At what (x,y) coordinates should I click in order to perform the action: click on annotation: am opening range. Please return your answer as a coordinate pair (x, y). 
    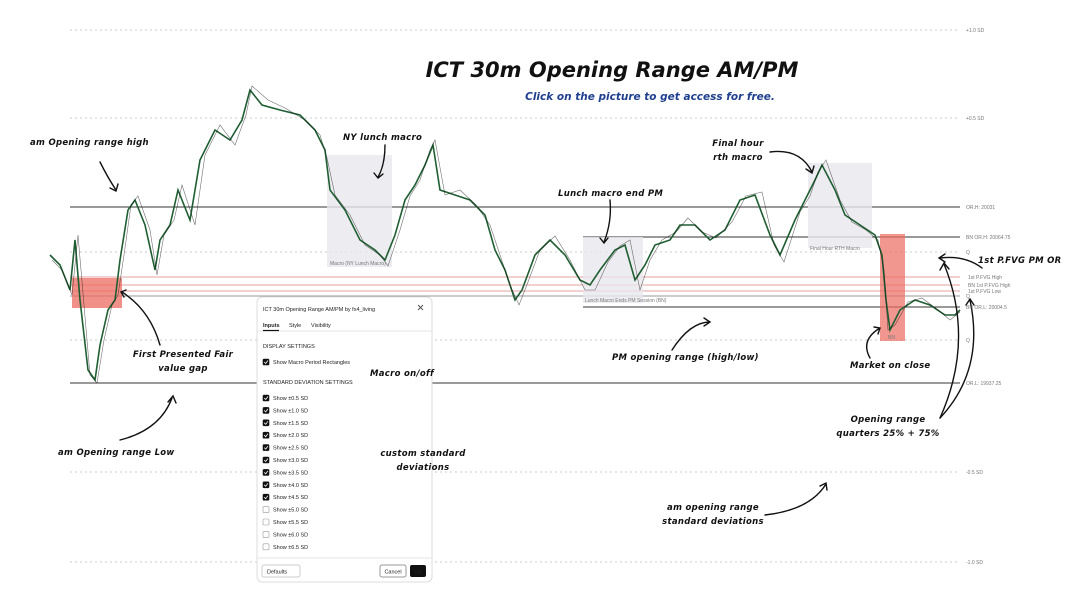
    Looking at the image, I should click on (713, 508).